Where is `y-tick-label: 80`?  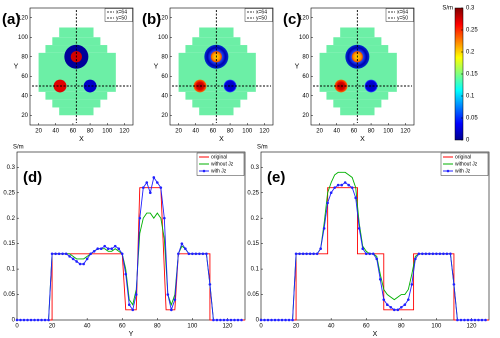
y-tick-label: 80 is located at coordinates (305, 57).